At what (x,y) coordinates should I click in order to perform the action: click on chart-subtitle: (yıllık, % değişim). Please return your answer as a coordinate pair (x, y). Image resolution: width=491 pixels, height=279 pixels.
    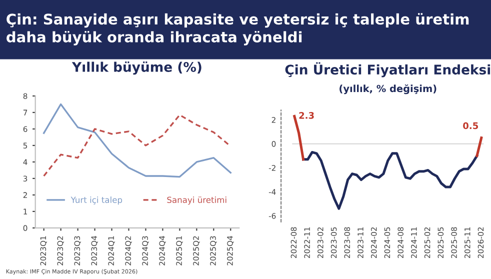
    Looking at the image, I should click on (388, 89).